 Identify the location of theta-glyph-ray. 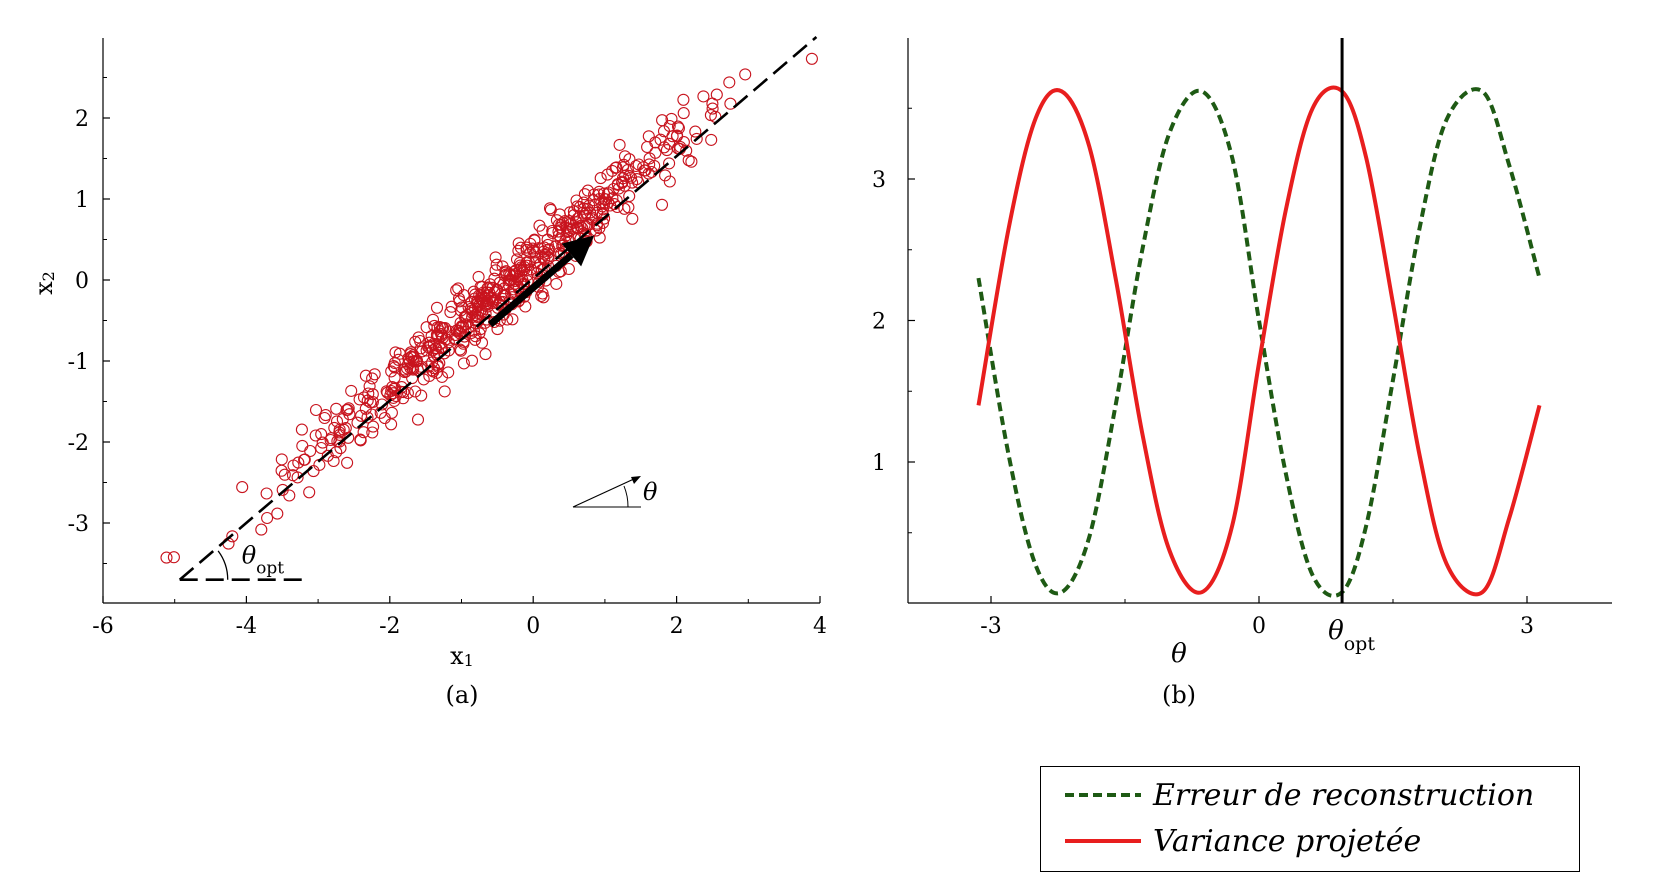
(604, 492).